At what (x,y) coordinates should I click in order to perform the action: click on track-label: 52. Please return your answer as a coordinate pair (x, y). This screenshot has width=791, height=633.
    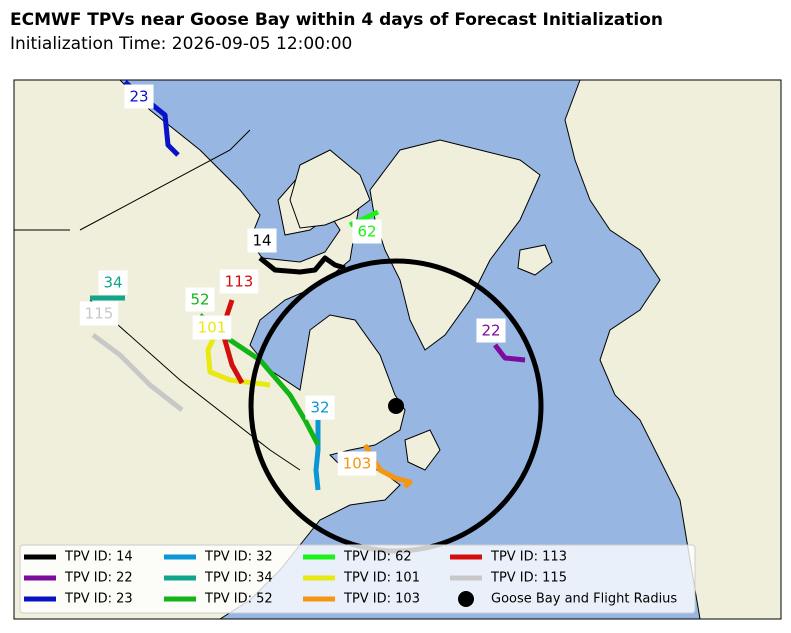
    Looking at the image, I should click on (199, 300).